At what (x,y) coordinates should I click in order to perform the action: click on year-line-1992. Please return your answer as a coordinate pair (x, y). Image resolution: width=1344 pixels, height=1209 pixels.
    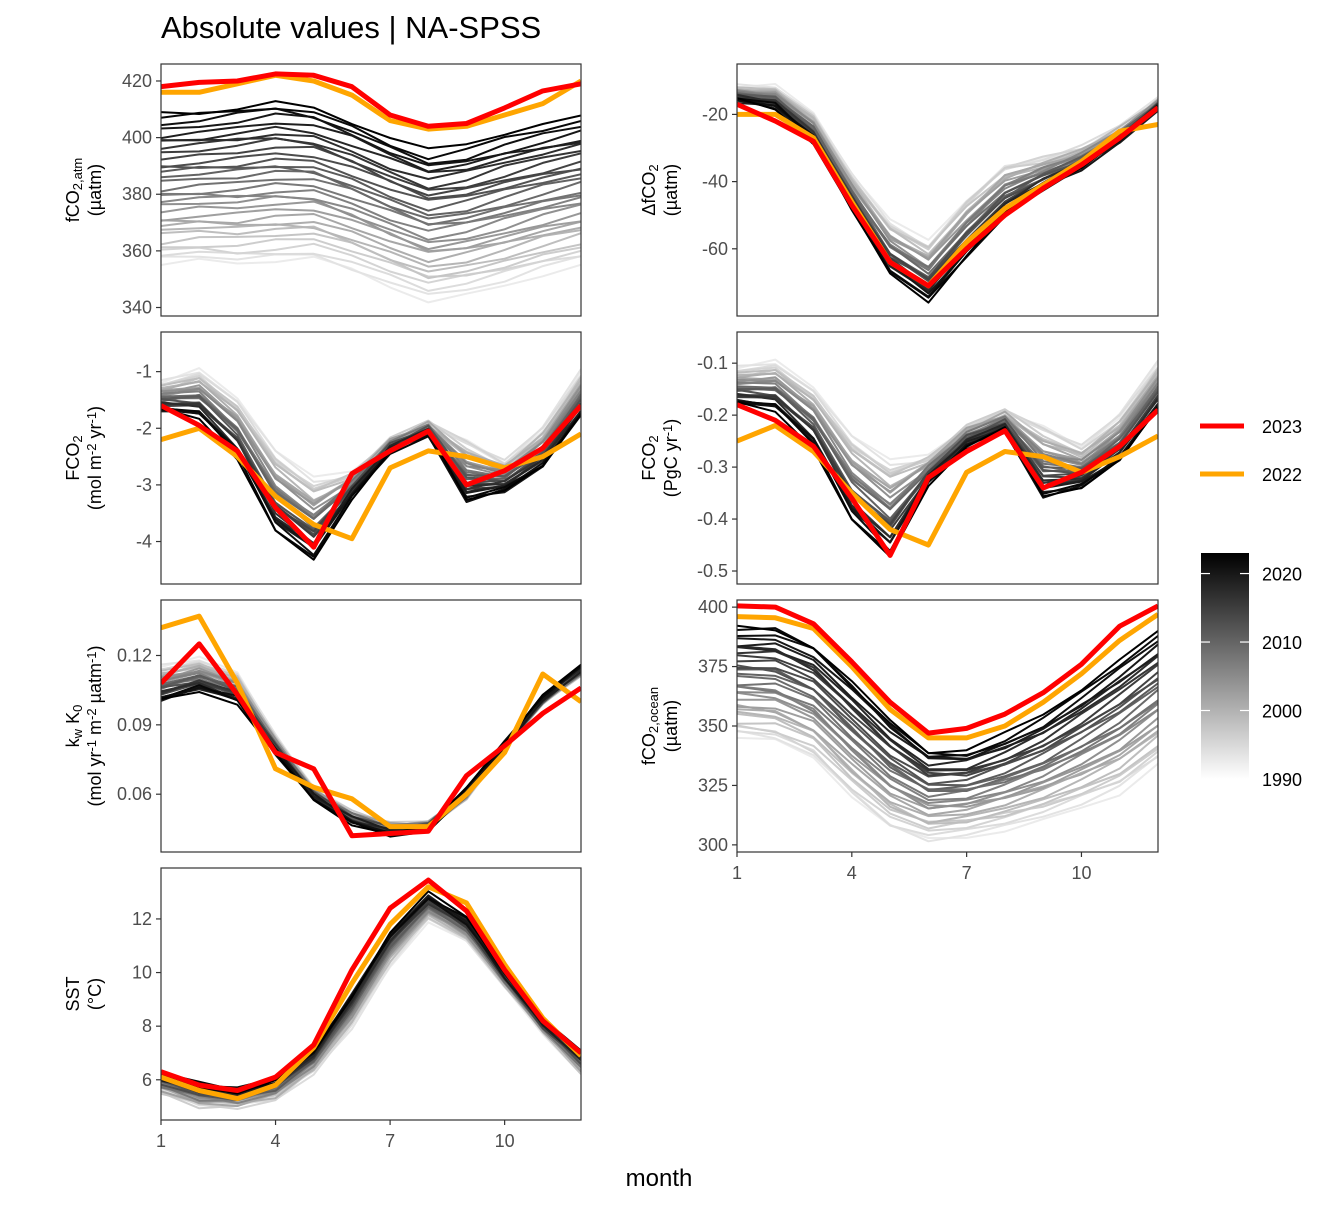
    Looking at the image, I should click on (947, 167).